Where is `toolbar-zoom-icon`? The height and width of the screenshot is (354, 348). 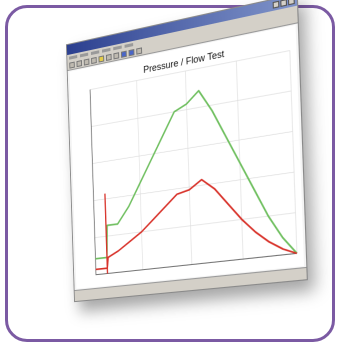
toolbar-zoom-icon is located at coordinates (132, 52).